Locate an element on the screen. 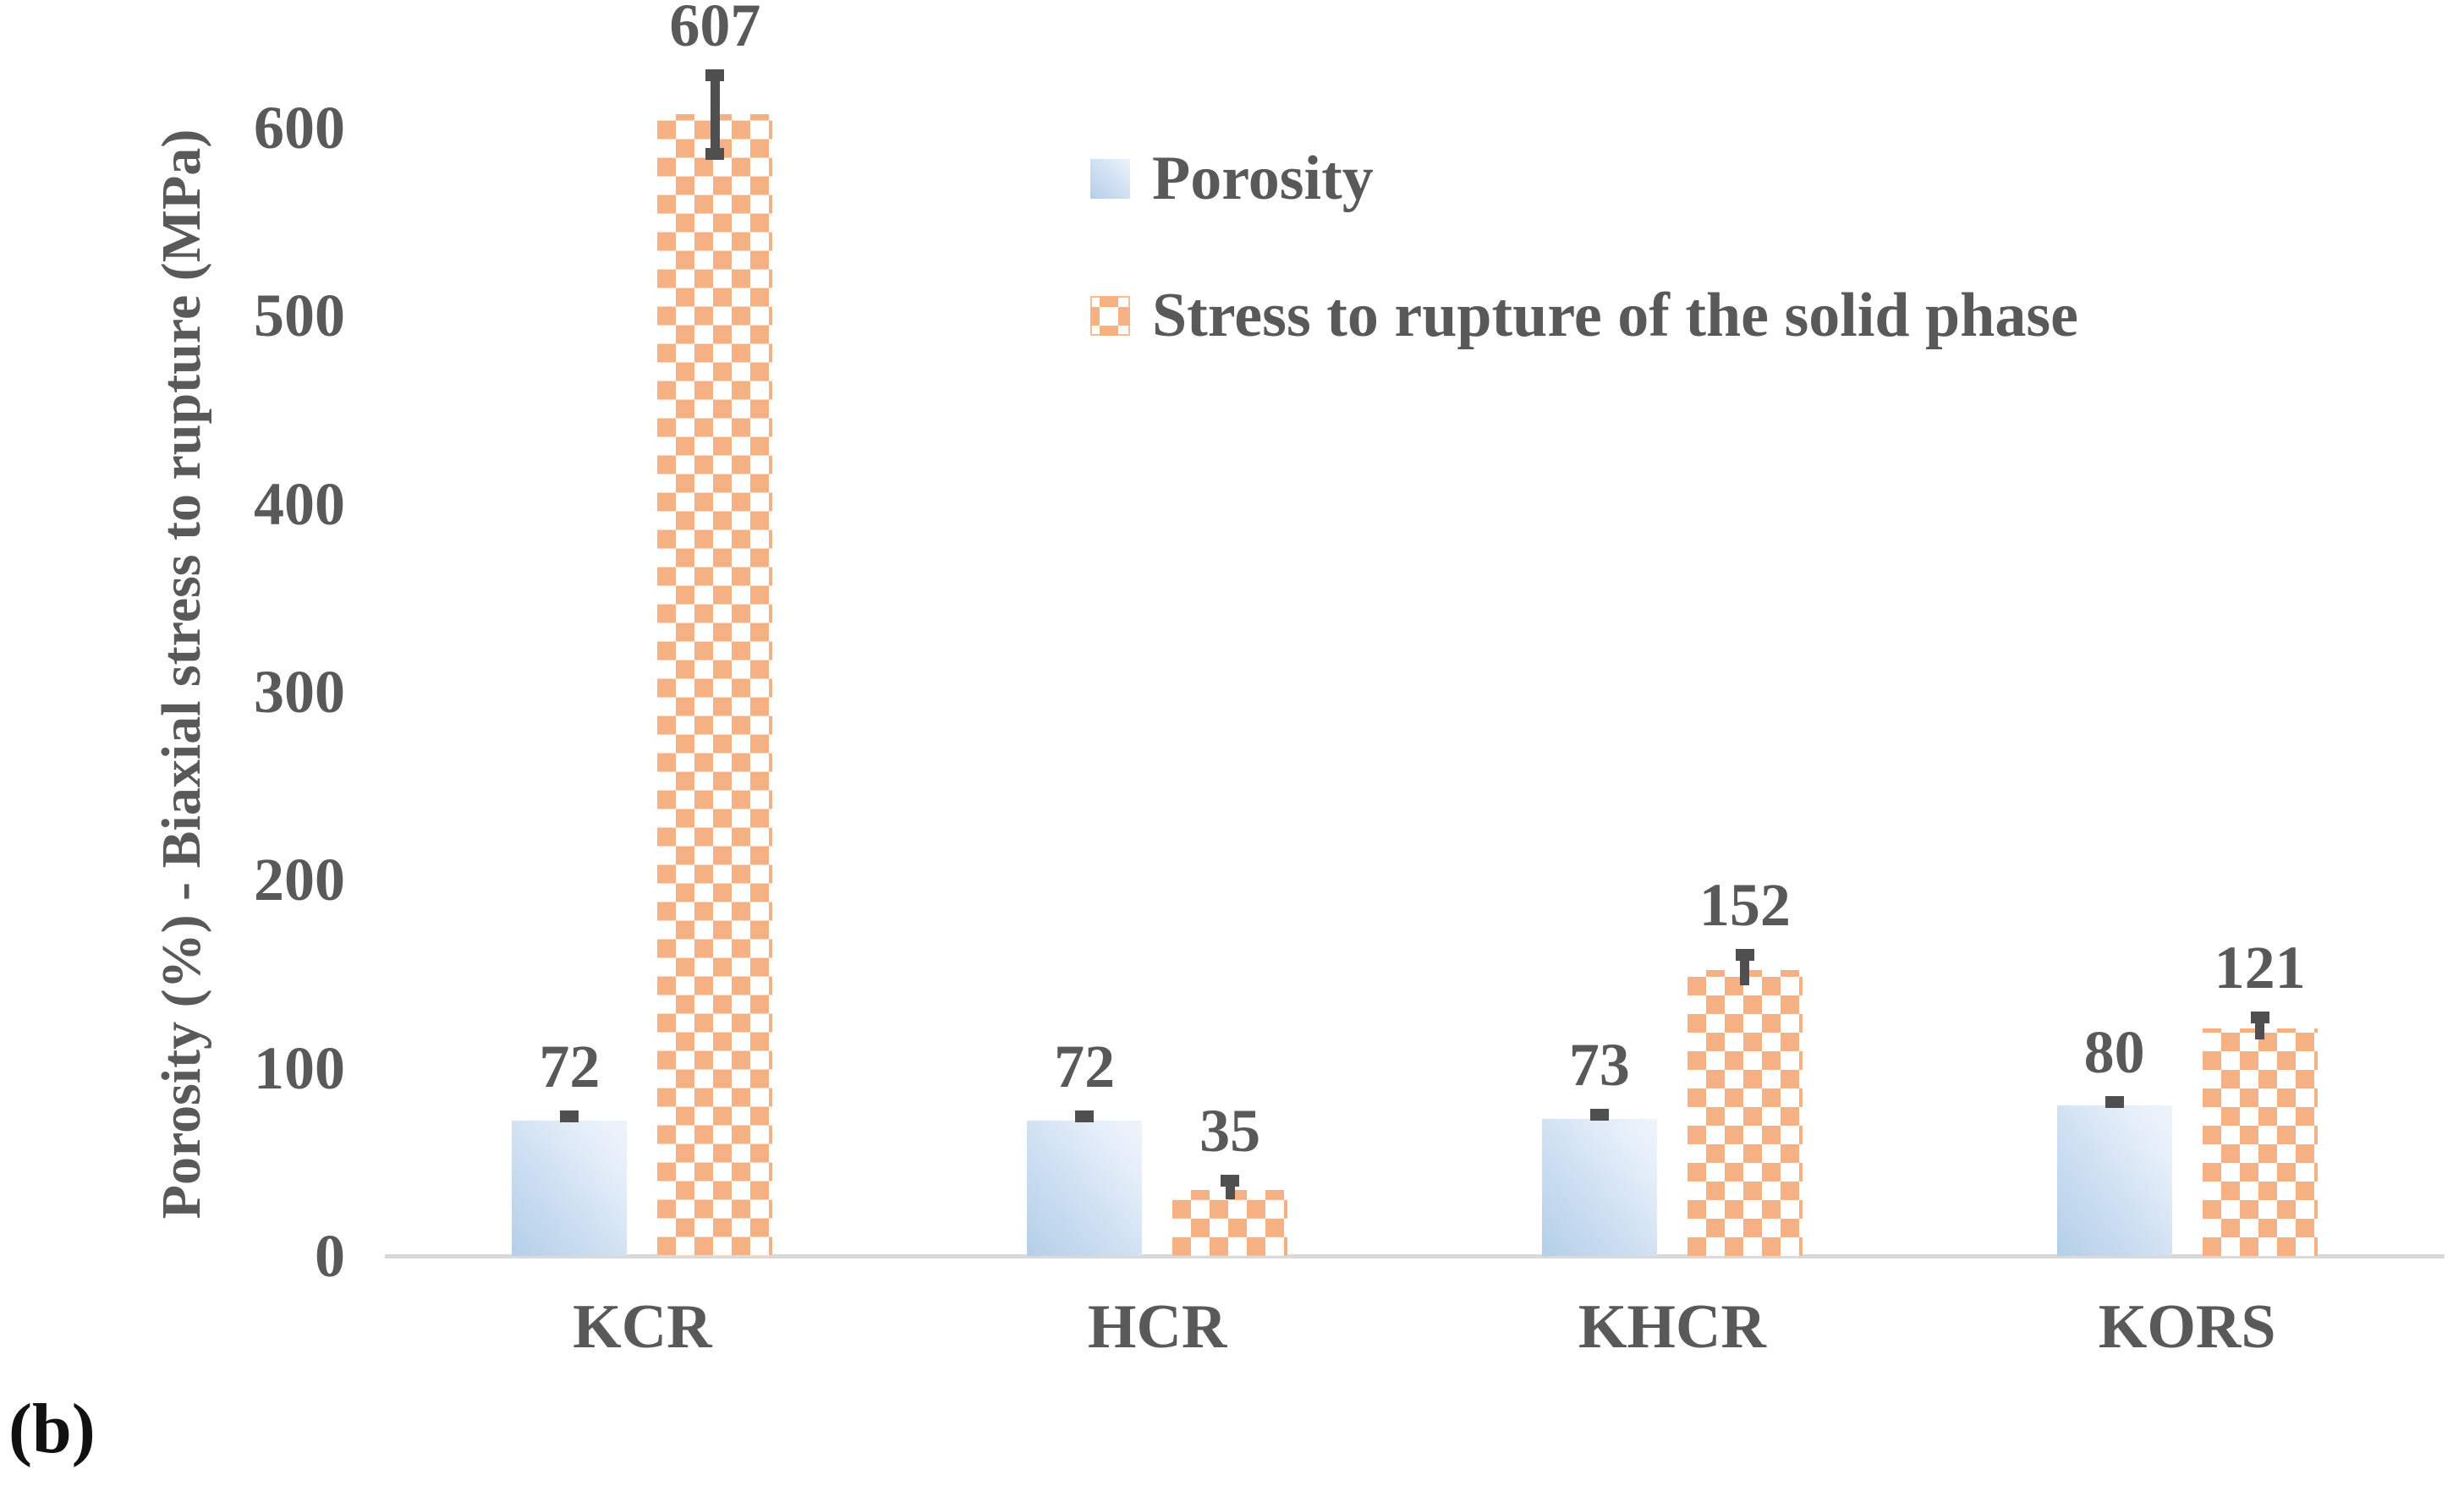  legend-item-stress: Stress to rupture of the solid phase is located at coordinates (1584, 315).